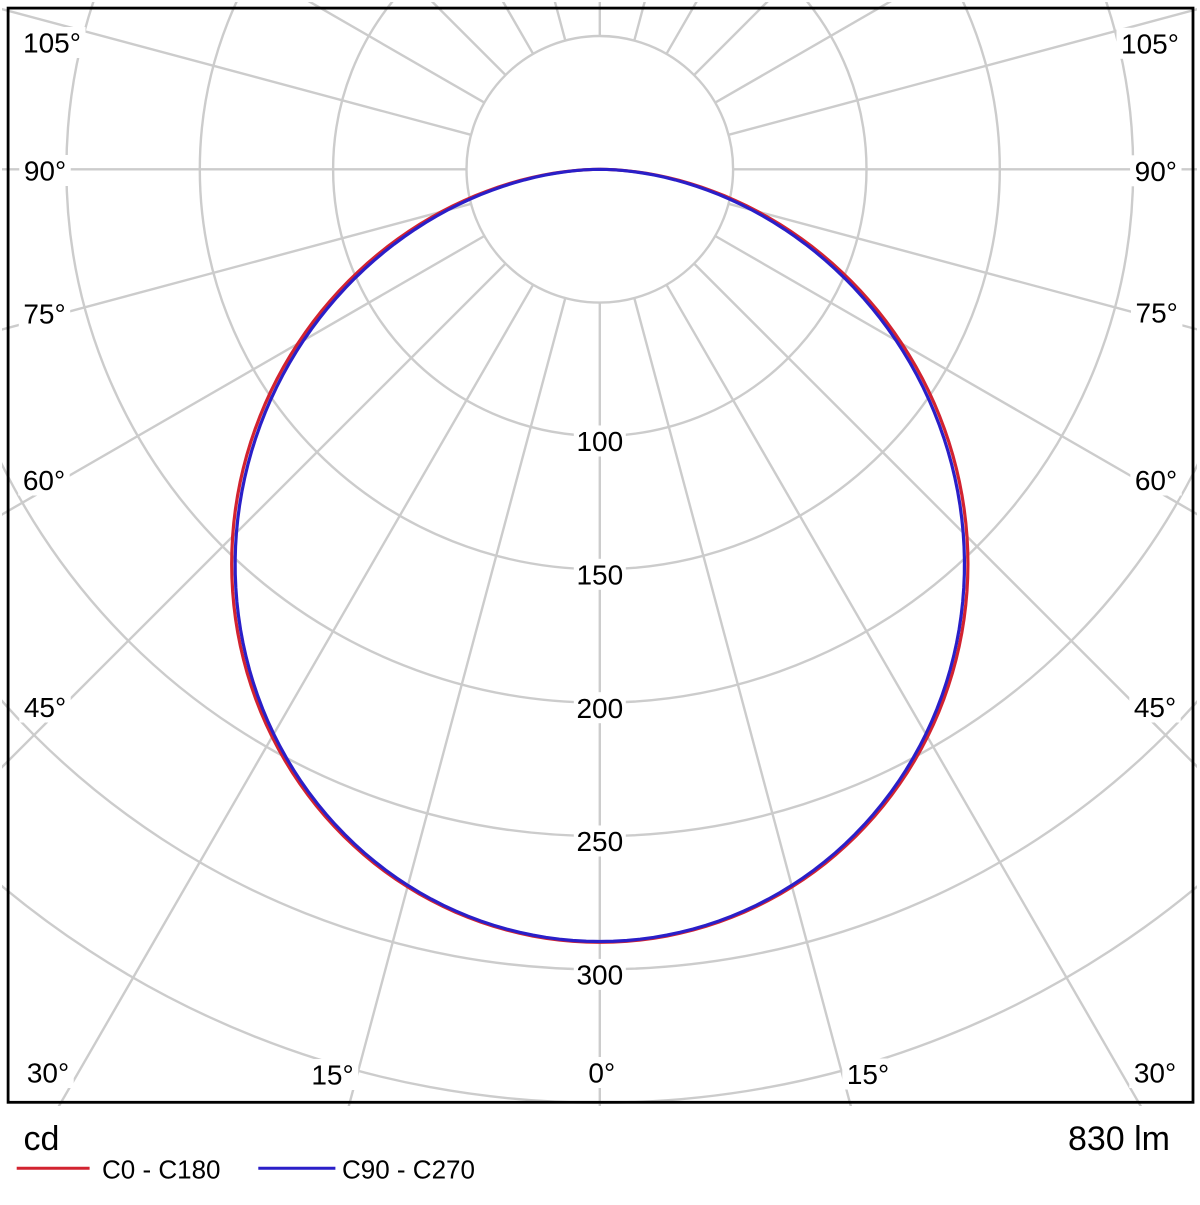 This screenshot has width=1200, height=1205. Describe the element at coordinates (599, 441) in the screenshot. I see `svg-text: 100` at that location.